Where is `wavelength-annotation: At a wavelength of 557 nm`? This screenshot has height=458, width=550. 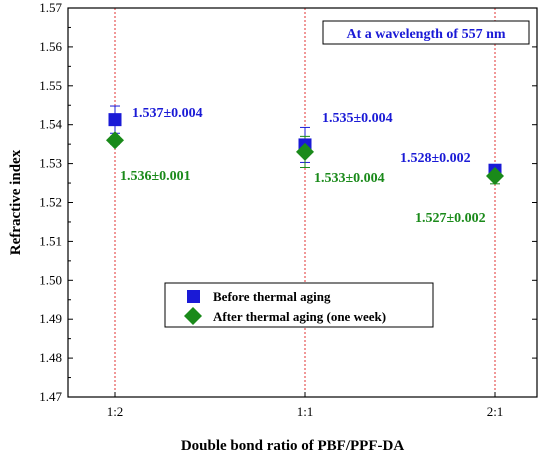
wavelength-annotation: At a wavelength of 557 nm is located at coordinates (426, 32).